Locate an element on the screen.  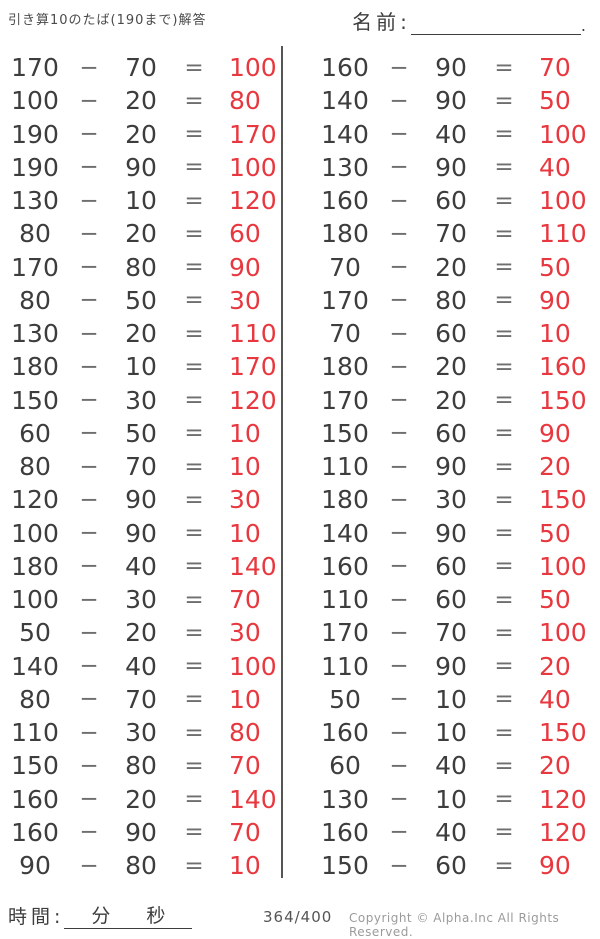
equation-row: 110−60 = 50 is located at coordinates (448, 599).